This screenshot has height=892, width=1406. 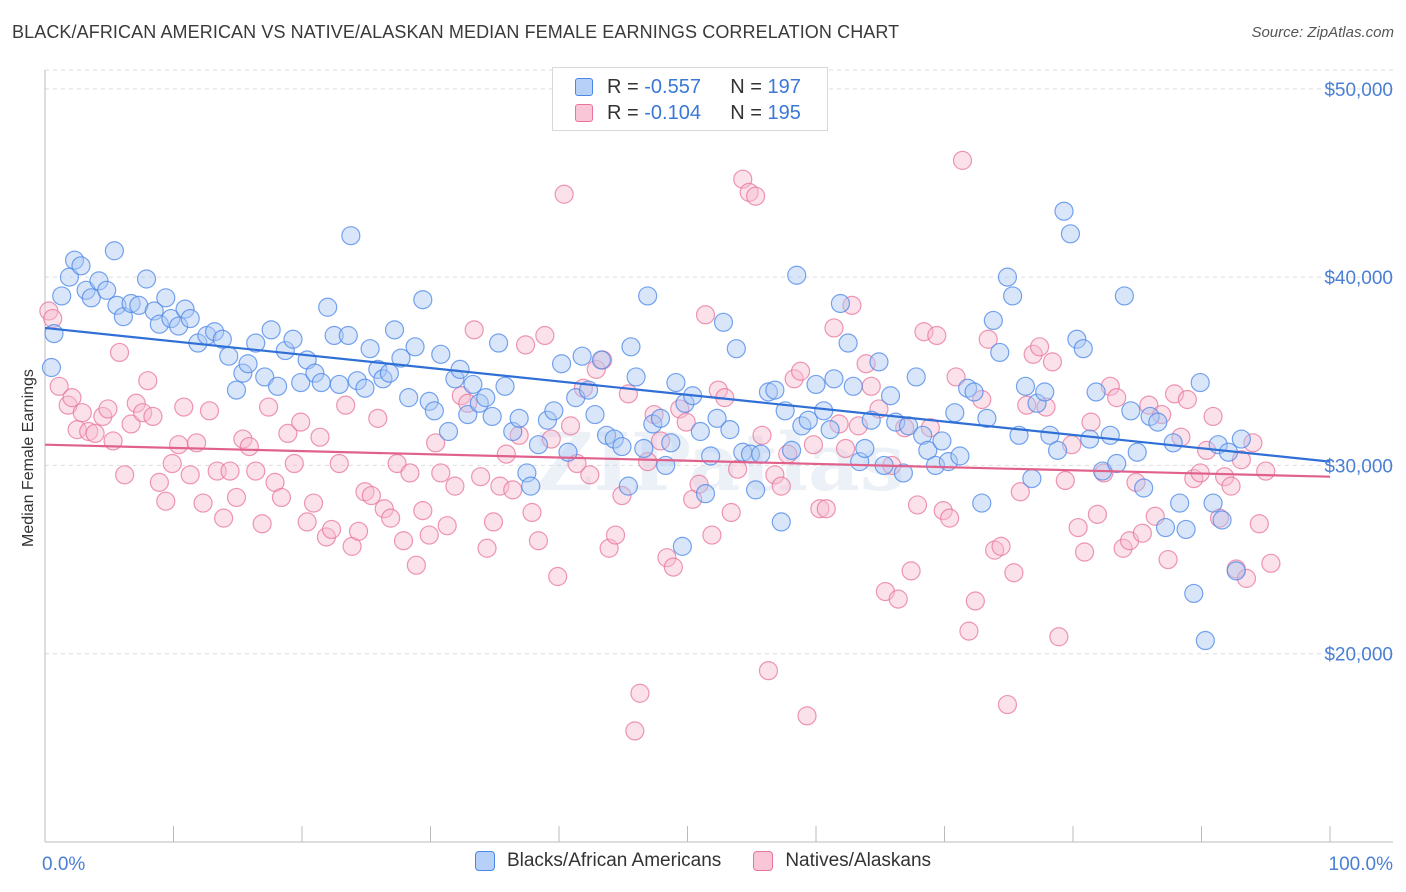 I want to click on r-value: -0.557, so click(x=672, y=86).